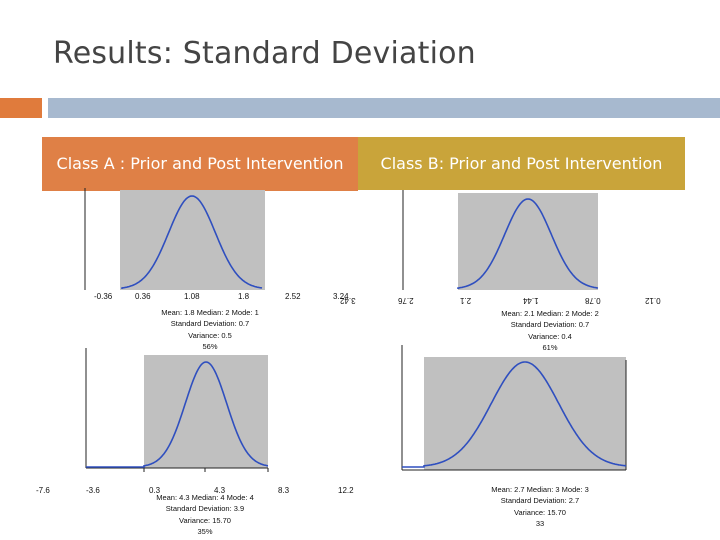 This screenshot has width=720, height=540. Describe the element at coordinates (205, 520) in the screenshot. I see `stats-a-post-line-3: Variance: 15.70` at that location.